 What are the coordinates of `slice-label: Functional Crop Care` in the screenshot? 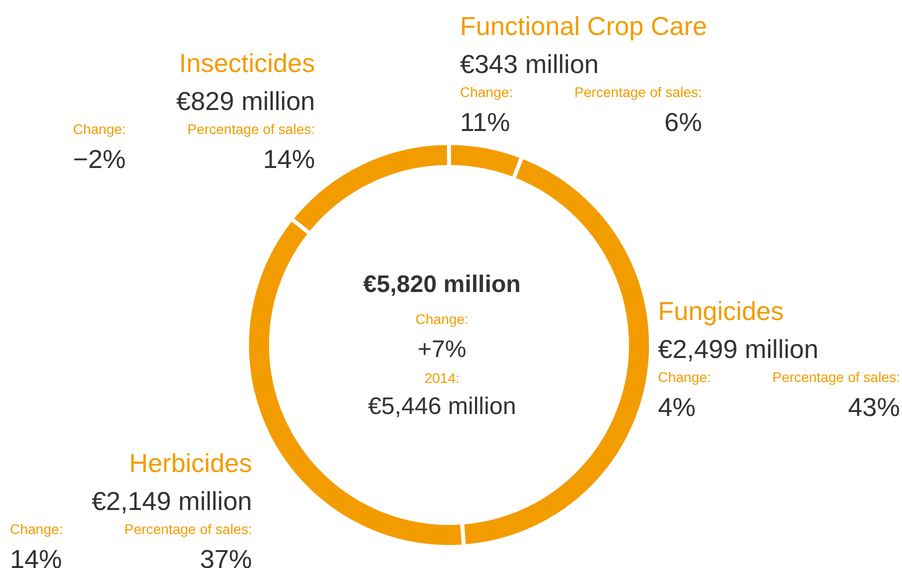 It's located at (584, 26).